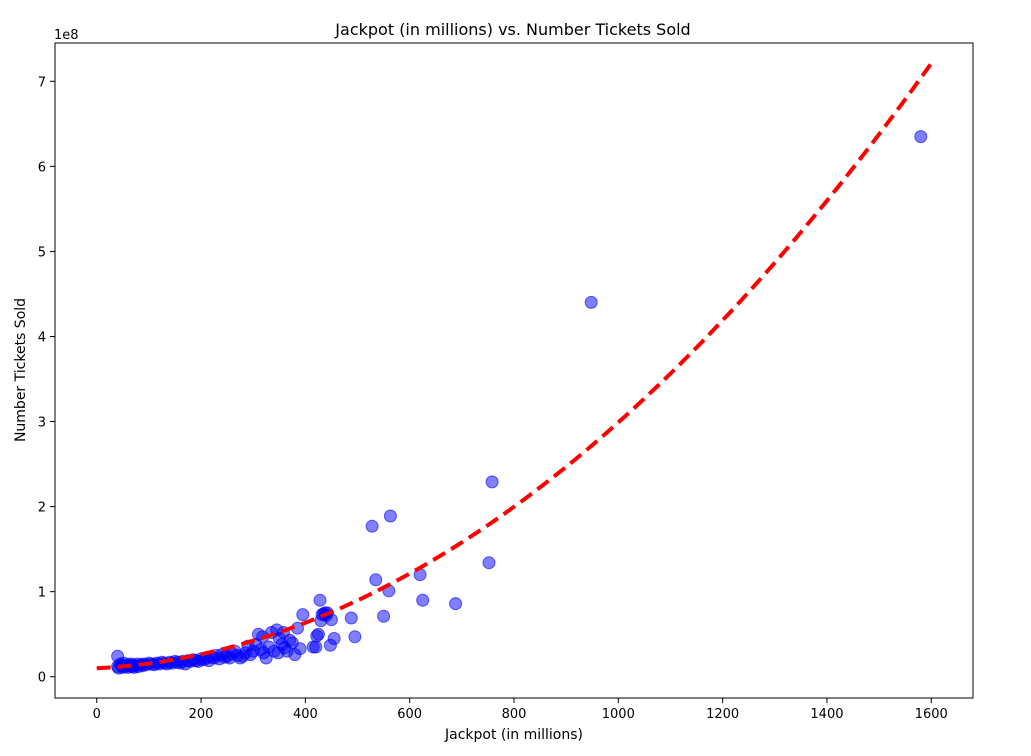 Image resolution: width=1031 pixels, height=756 pixels. Describe the element at coordinates (42, 82) in the screenshot. I see `y-tick-label: 7` at that location.